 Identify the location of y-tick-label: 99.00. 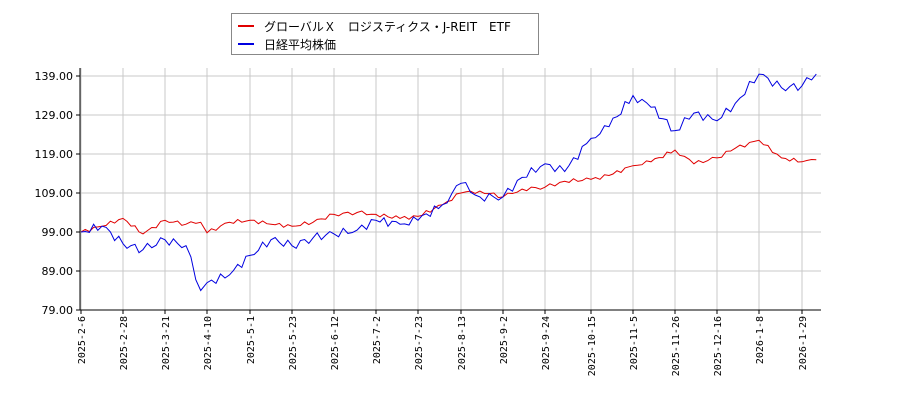
(58, 232).